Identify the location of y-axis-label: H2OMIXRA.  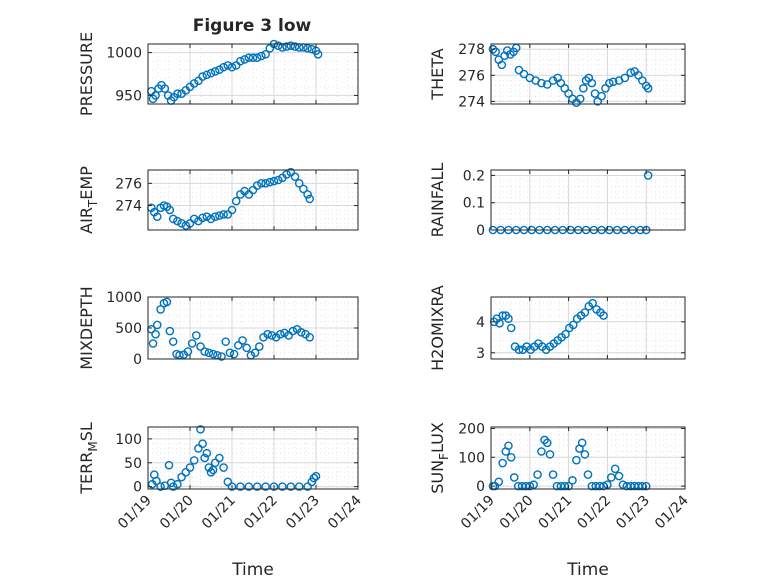
(437, 328).